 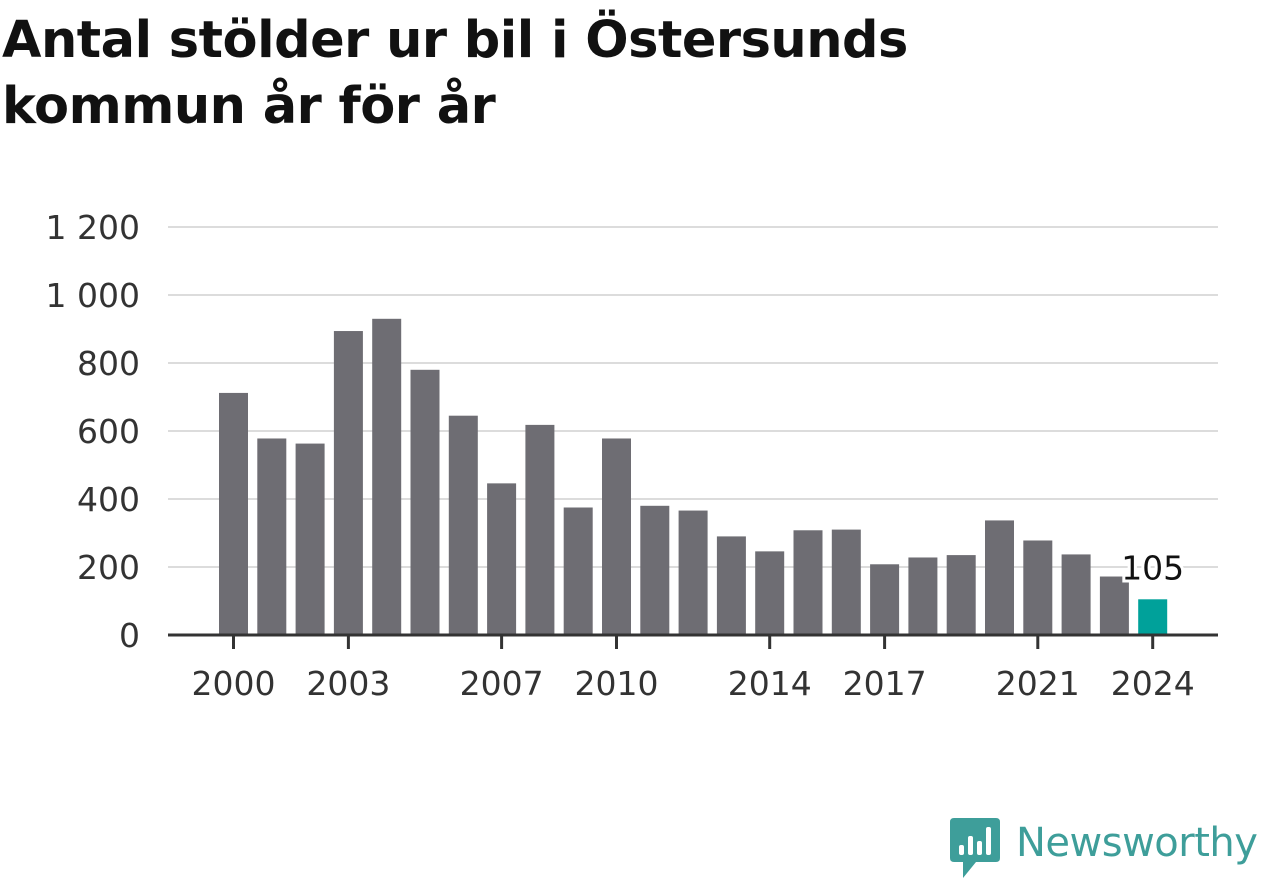 What do you see at coordinates (108, 499) in the screenshot?
I see `y-tick-label: 400` at bounding box center [108, 499].